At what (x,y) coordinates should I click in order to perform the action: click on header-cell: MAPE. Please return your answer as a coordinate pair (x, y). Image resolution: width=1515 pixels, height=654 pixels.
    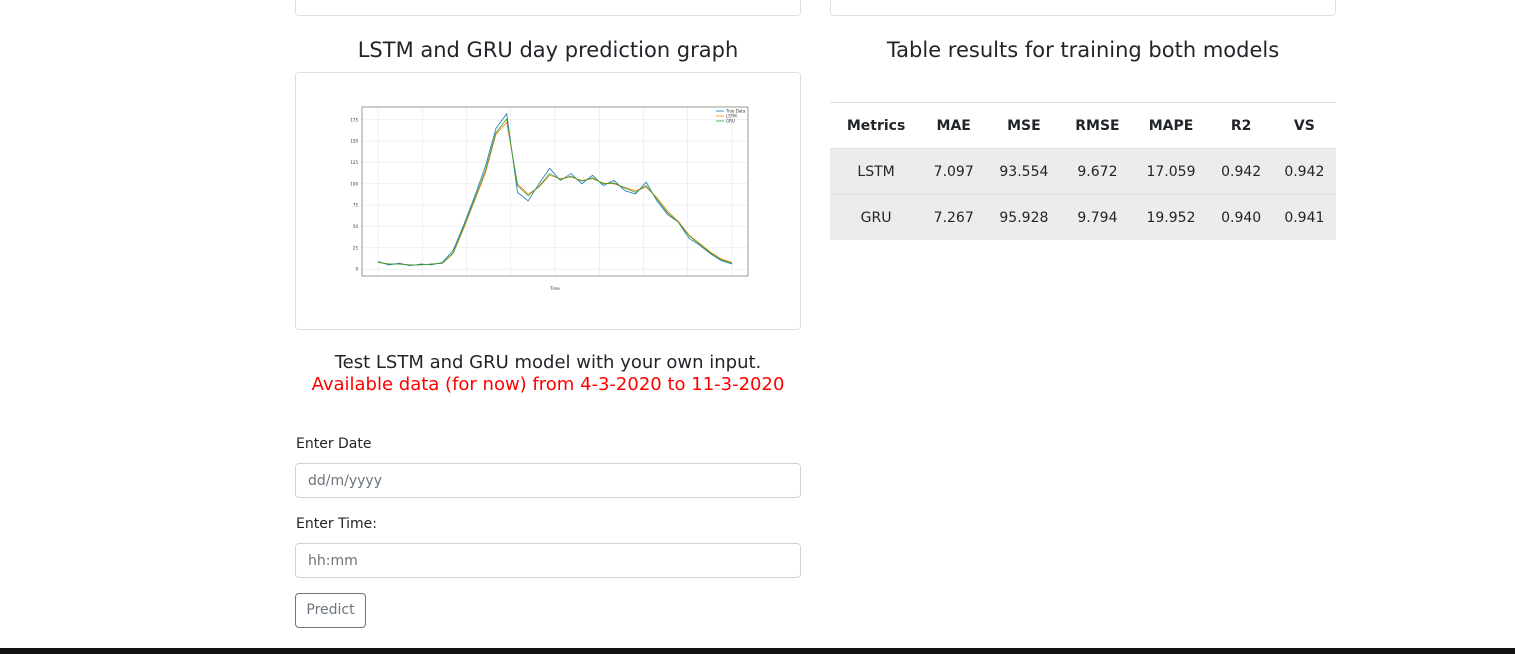
    Looking at the image, I should click on (1171, 125).